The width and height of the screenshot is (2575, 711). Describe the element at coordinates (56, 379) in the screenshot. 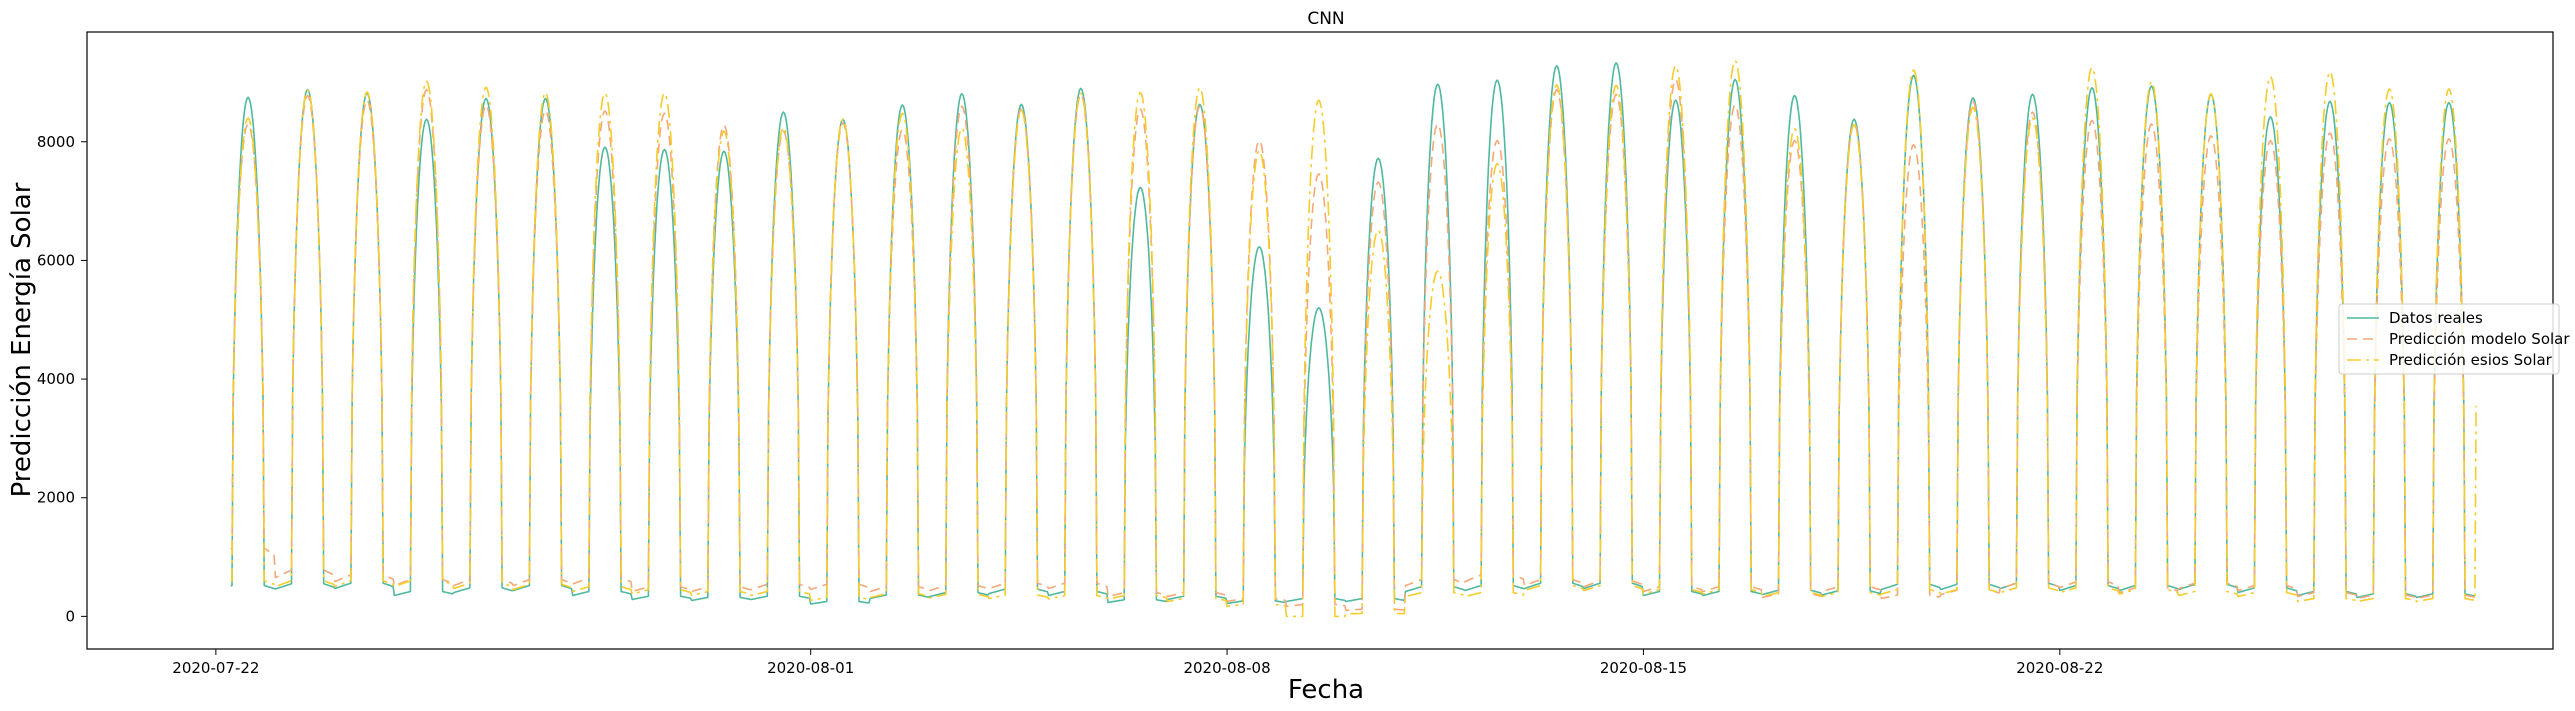

I see `y-tick-label: 4000` at that location.